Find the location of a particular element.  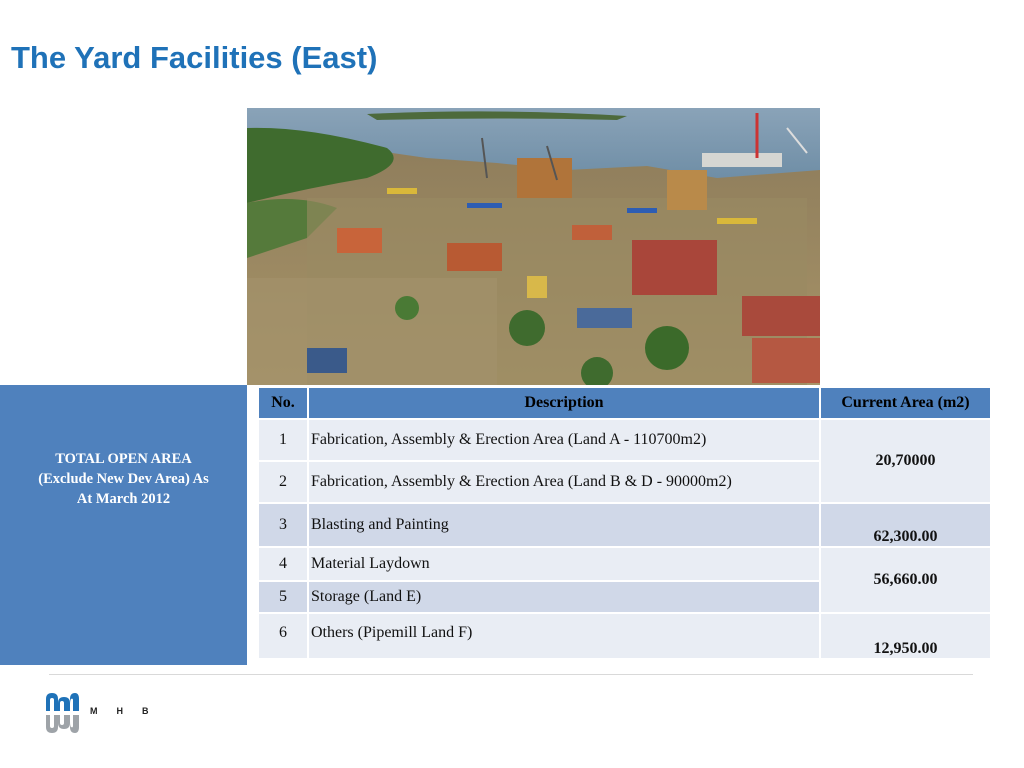

row-no: 2 is located at coordinates (283, 482).